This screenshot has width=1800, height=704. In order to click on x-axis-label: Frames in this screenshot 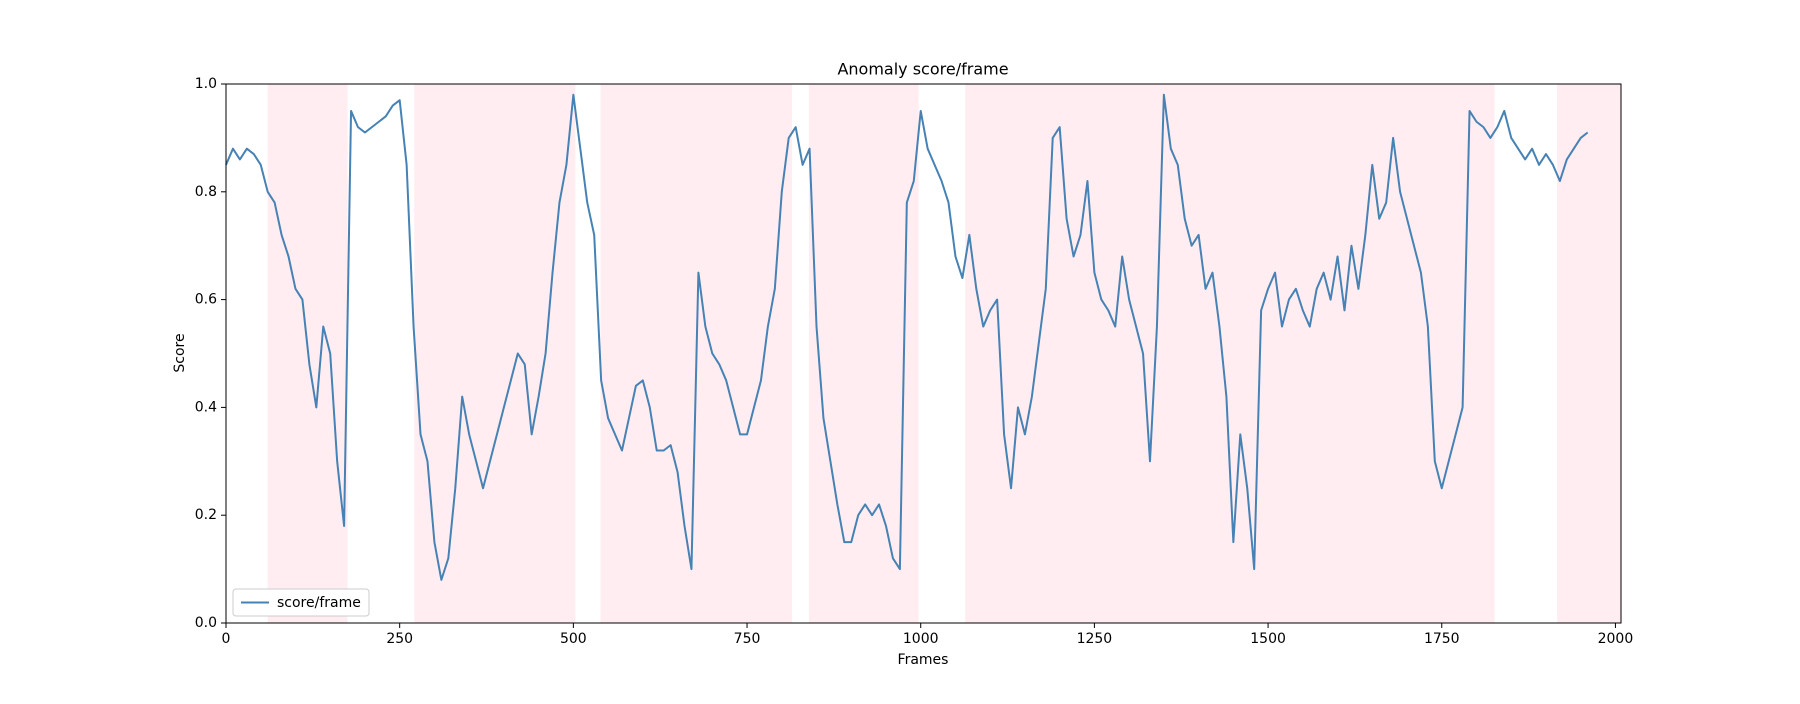, I will do `click(923, 660)`.